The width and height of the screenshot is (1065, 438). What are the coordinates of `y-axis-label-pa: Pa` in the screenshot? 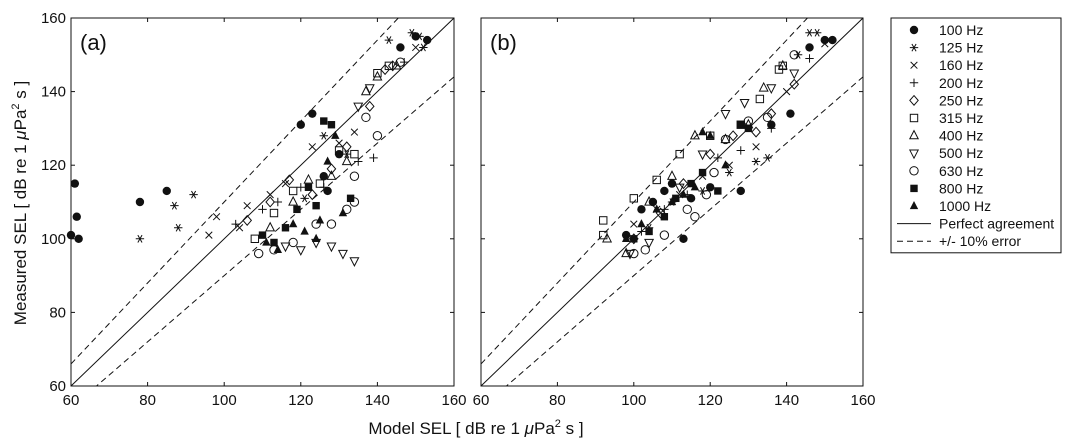 It's located at (20, 119).